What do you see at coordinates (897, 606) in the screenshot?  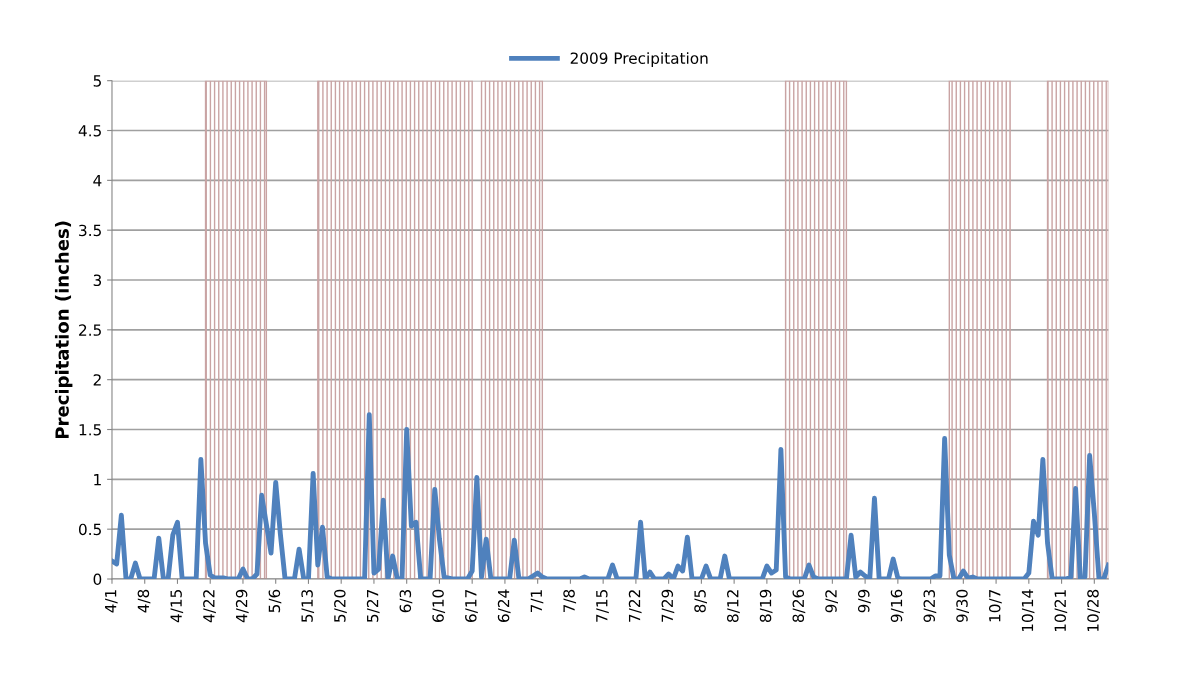 I see `x-tick-label: 9/16` at bounding box center [897, 606].